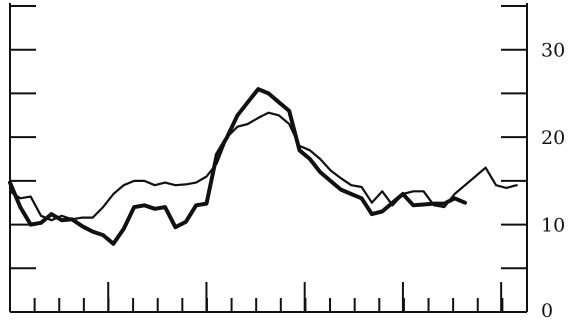  What do you see at coordinates (553, 51) in the screenshot?
I see `y-tick-label-3: 30` at bounding box center [553, 51].